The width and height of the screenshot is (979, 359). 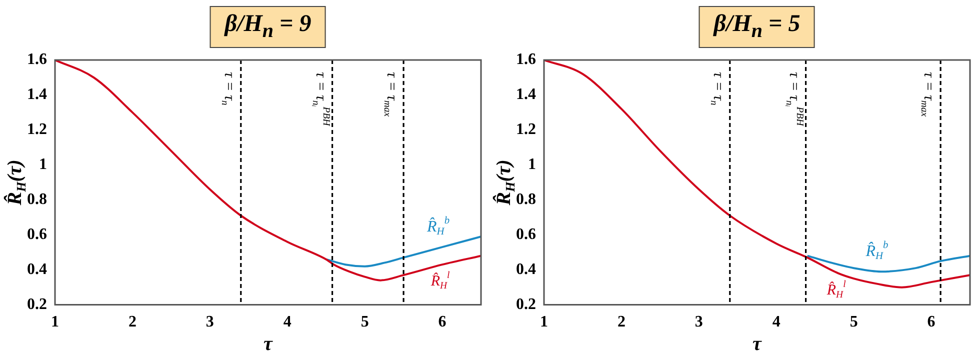 What do you see at coordinates (757, 27) in the screenshot?
I see `chart-title: β/H$_{n}$ = 5` at bounding box center [757, 27].